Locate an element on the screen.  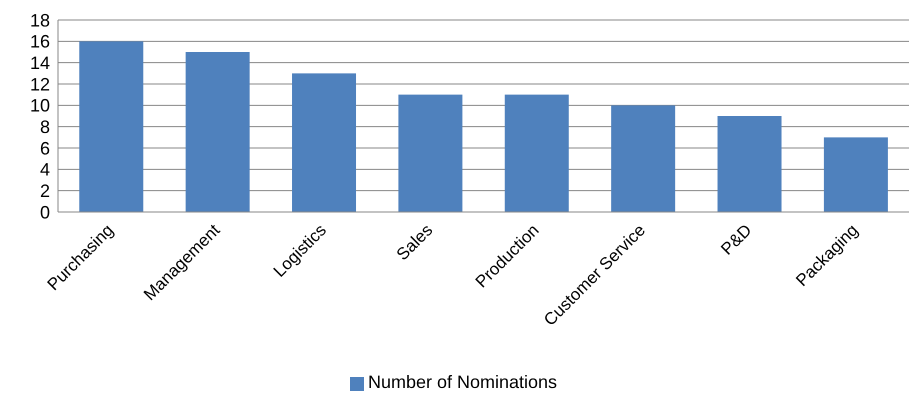
y-tick-label: 10 is located at coordinates (40, 106).